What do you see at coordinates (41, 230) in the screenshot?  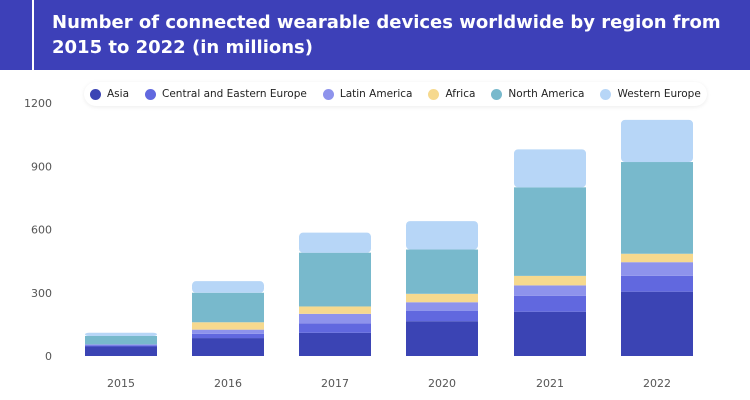 I see `y-tick-label: 600` at bounding box center [41, 230].